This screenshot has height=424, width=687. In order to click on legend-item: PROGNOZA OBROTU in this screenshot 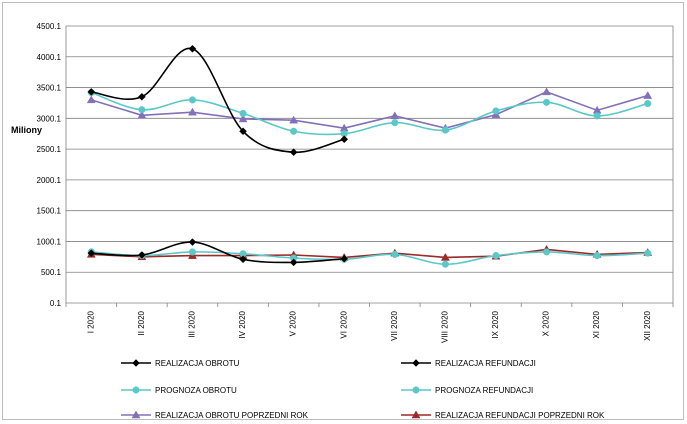, I will do `click(179, 390)`.